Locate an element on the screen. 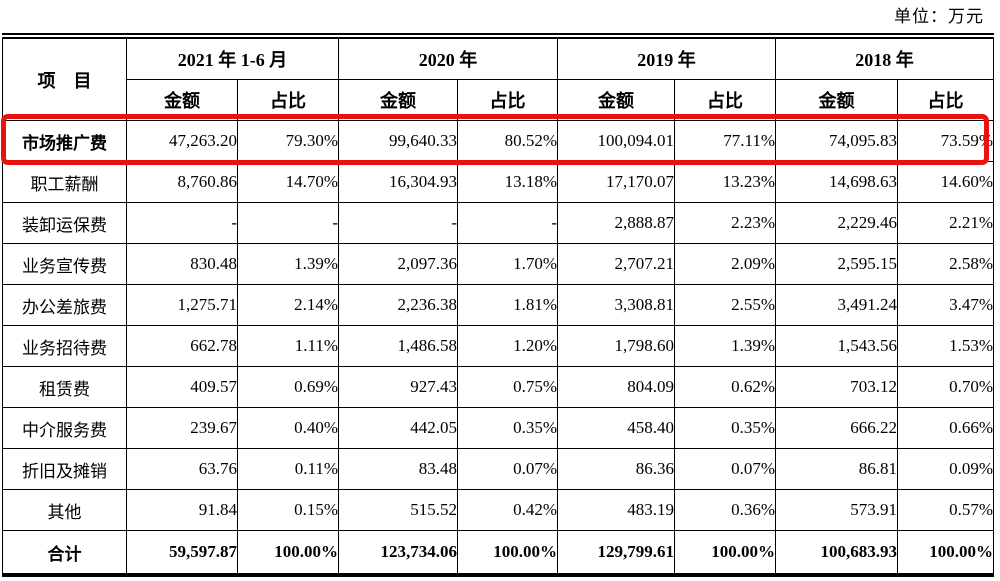  unit-label: 单位：万元 is located at coordinates (939, 16).